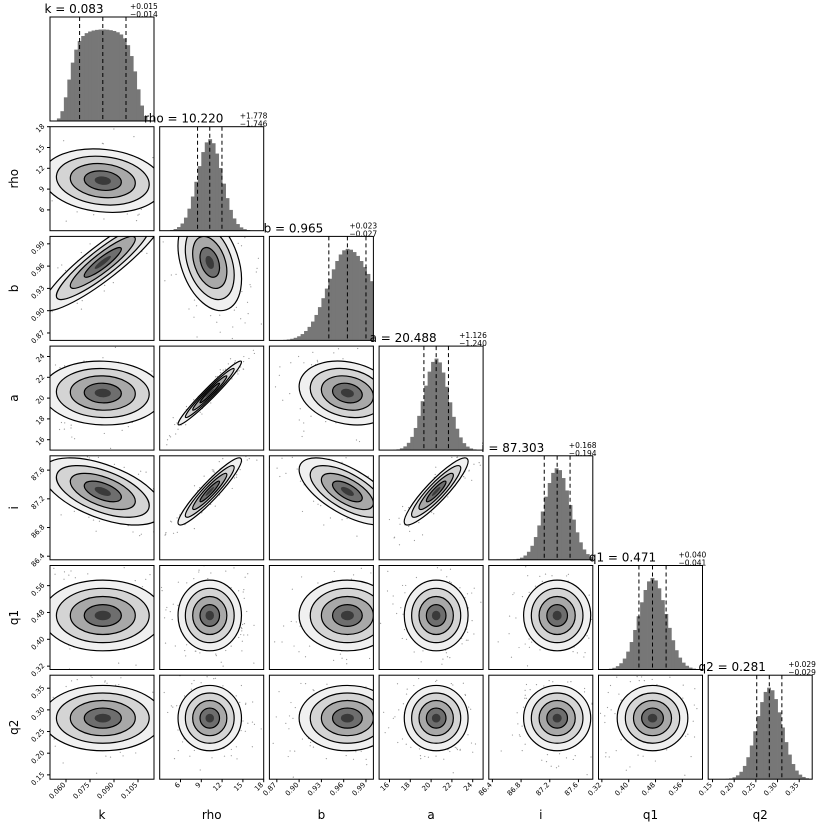 The width and height of the screenshot is (830, 830). Describe the element at coordinates (38, 616) in the screenshot. I see `y-tick-label: 0.48` at that location.